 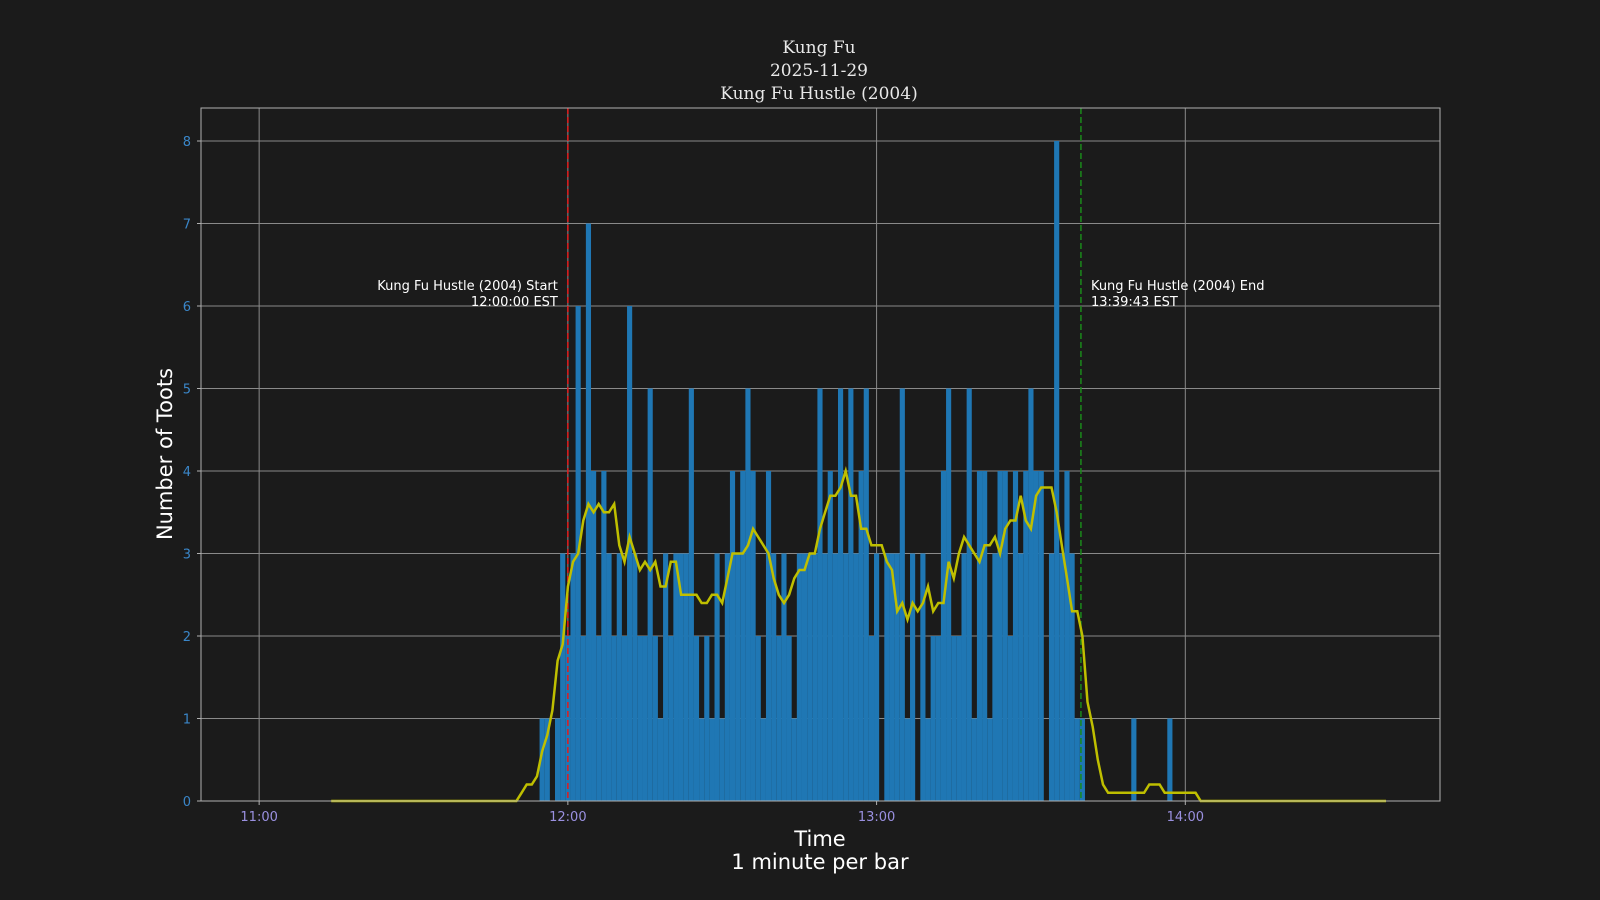 What do you see at coordinates (165, 454) in the screenshot?
I see `y-axis-label: Number of Toots` at bounding box center [165, 454].